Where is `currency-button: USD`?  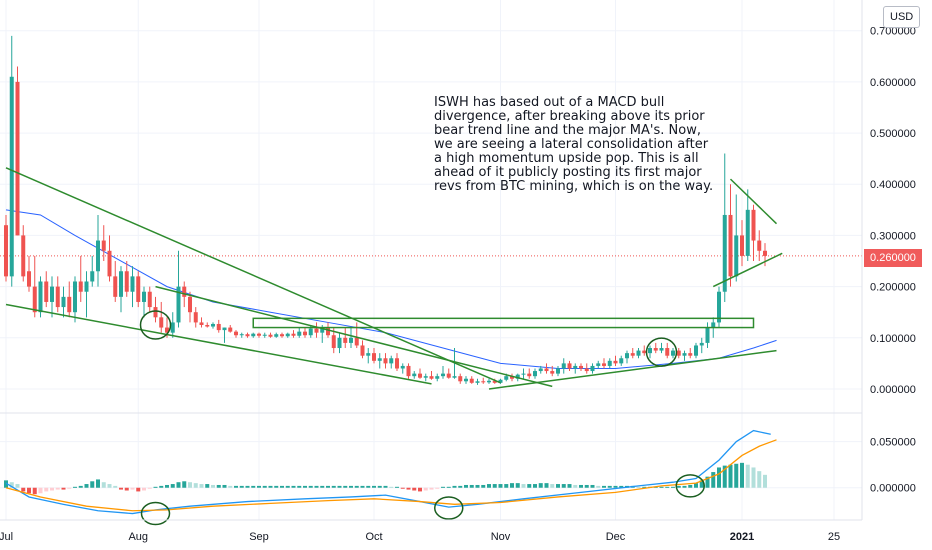
currency-button: USD is located at coordinates (902, 17).